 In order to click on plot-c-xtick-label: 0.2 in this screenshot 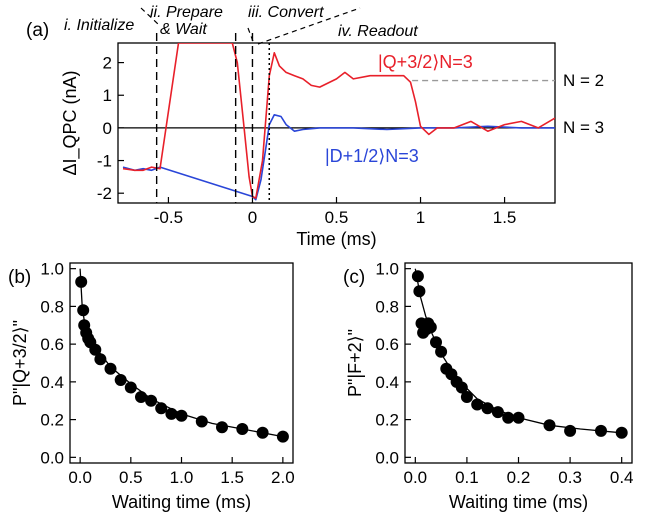, I will do `click(519, 477)`.